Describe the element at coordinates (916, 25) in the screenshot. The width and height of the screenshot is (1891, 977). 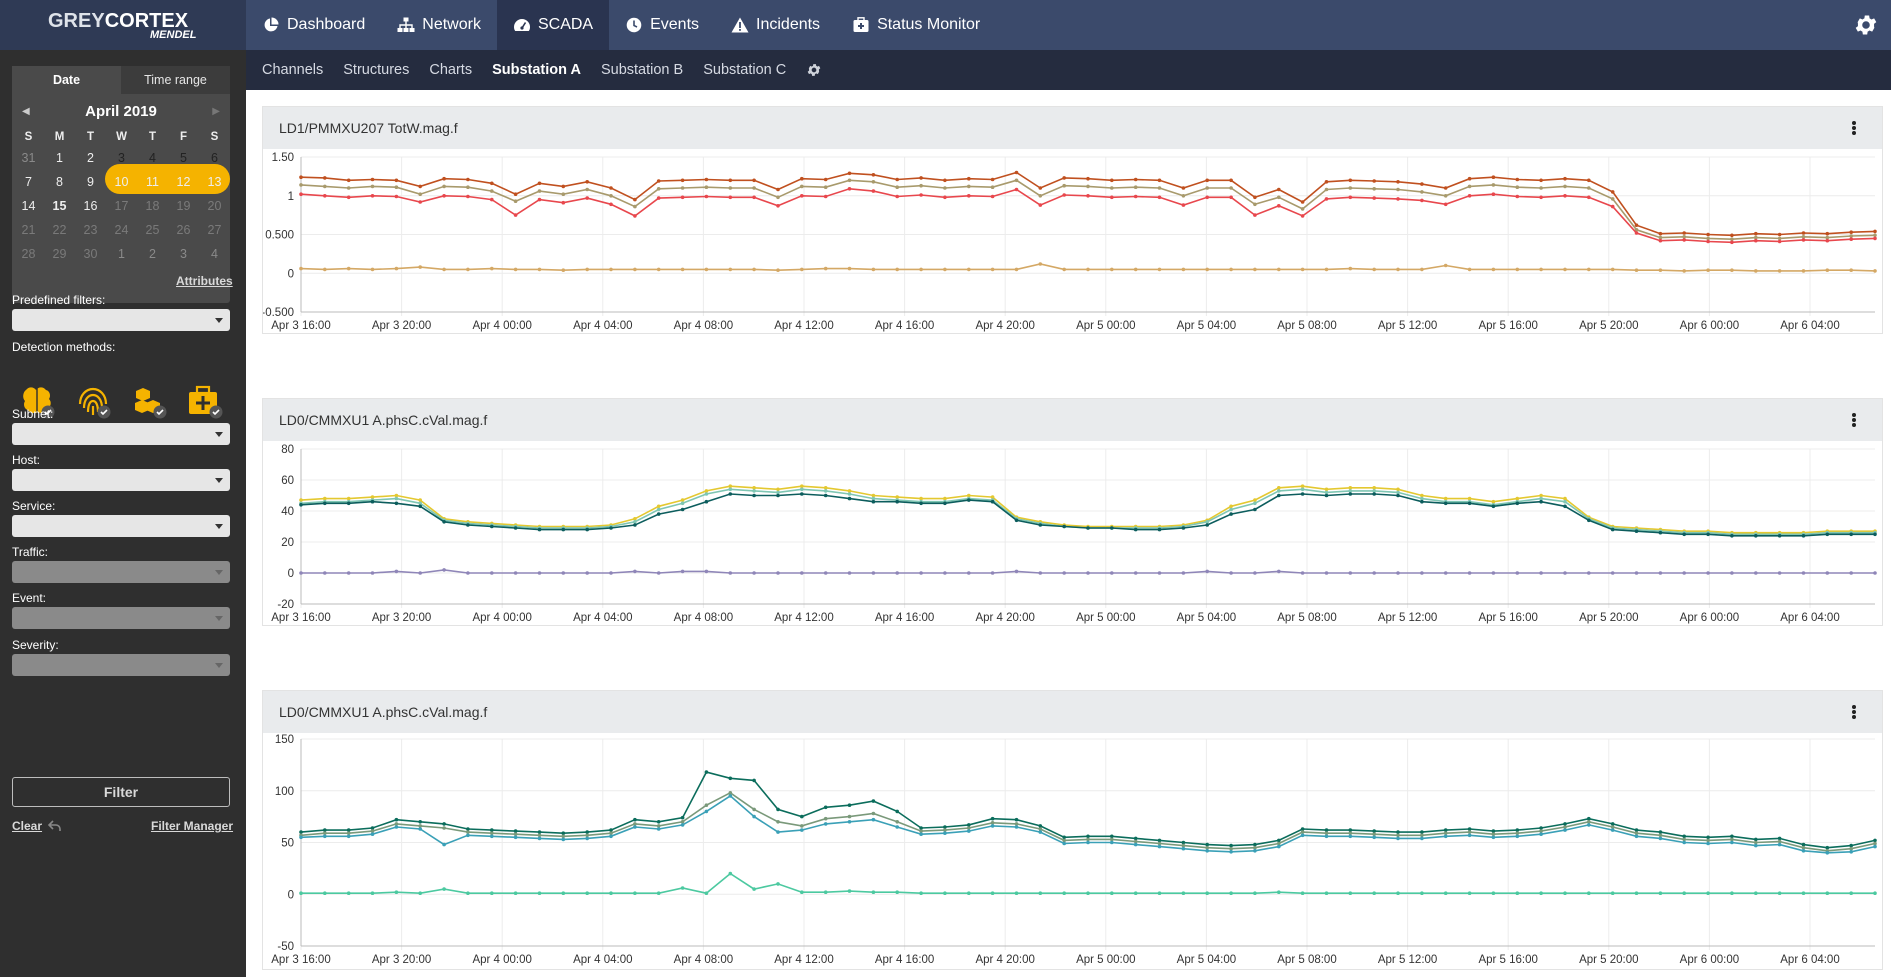
I see `nav-status-monitor: Status Monitor` at that location.